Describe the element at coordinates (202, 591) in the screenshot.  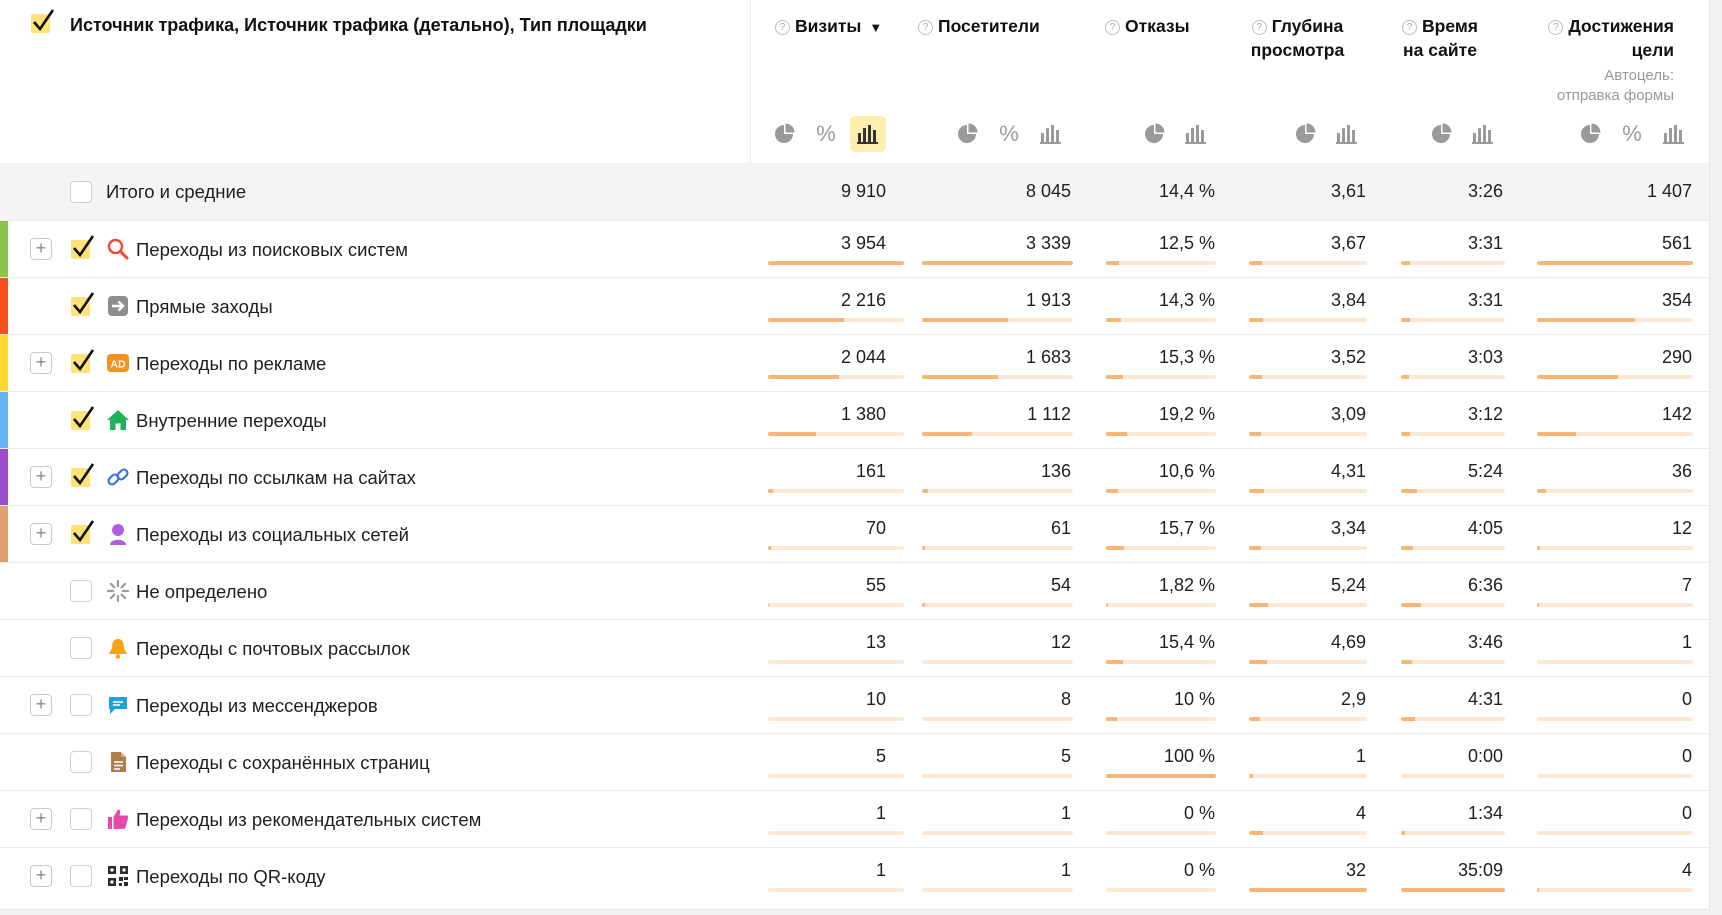
I see `row-label: Не определено` at that location.